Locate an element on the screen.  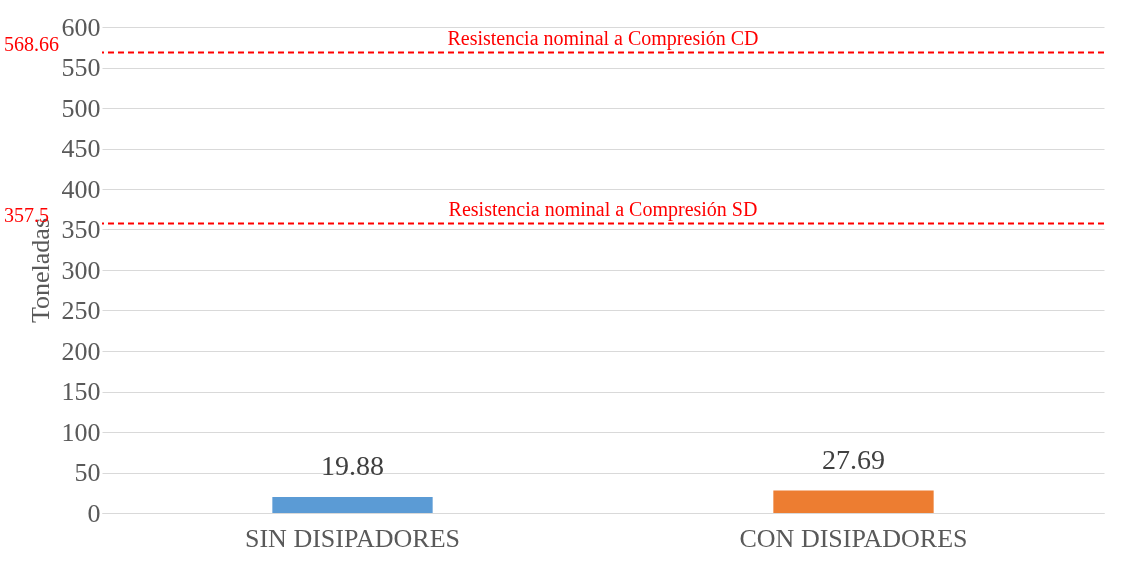
y-tick-label: 300 is located at coordinates (81, 270).